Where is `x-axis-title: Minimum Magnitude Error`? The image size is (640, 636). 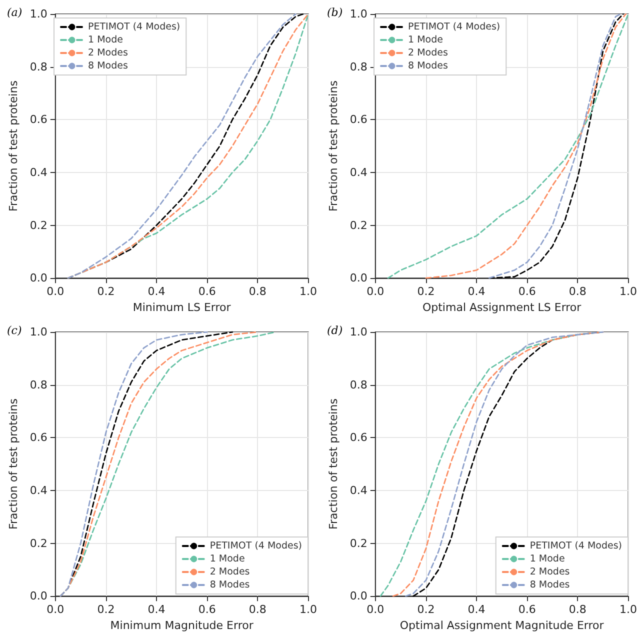 x-axis-title: Minimum Magnitude Error is located at coordinates (182, 625).